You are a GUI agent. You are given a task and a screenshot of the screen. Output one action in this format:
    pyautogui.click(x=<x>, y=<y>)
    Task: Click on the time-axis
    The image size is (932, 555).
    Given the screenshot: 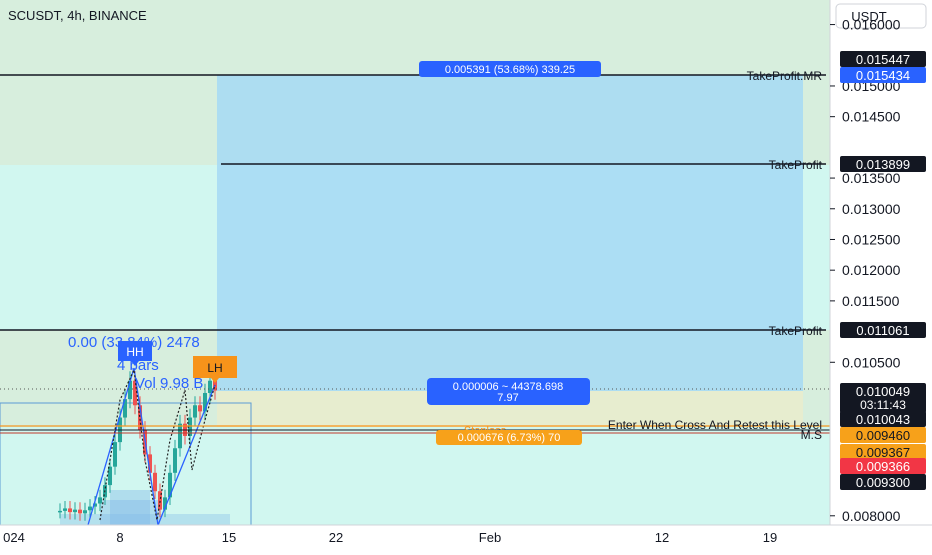 What is the action you would take?
    pyautogui.click(x=466, y=537)
    